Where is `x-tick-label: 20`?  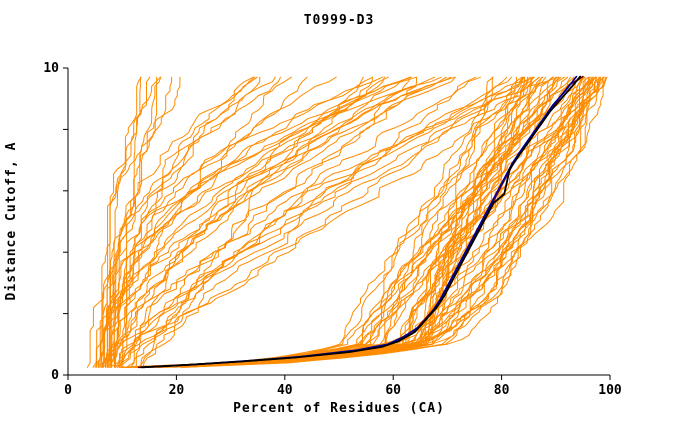
x-tick-label: 20 is located at coordinates (177, 390).